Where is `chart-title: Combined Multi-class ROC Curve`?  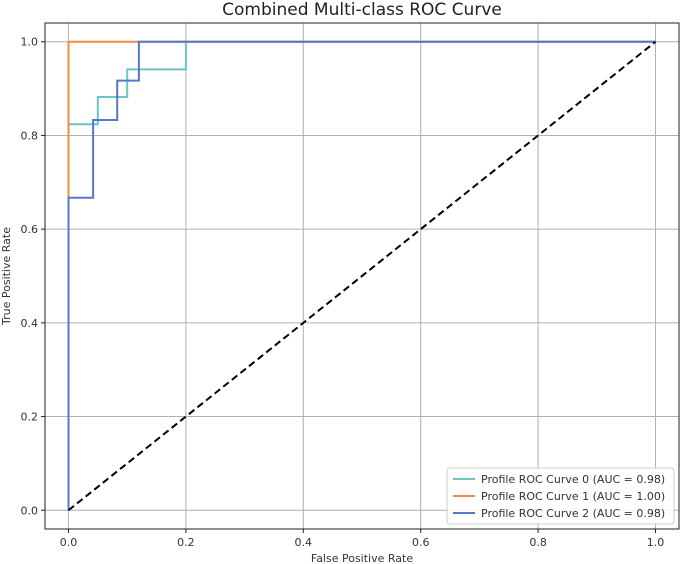 chart-title: Combined Multi-class ROC Curve is located at coordinates (362, 10).